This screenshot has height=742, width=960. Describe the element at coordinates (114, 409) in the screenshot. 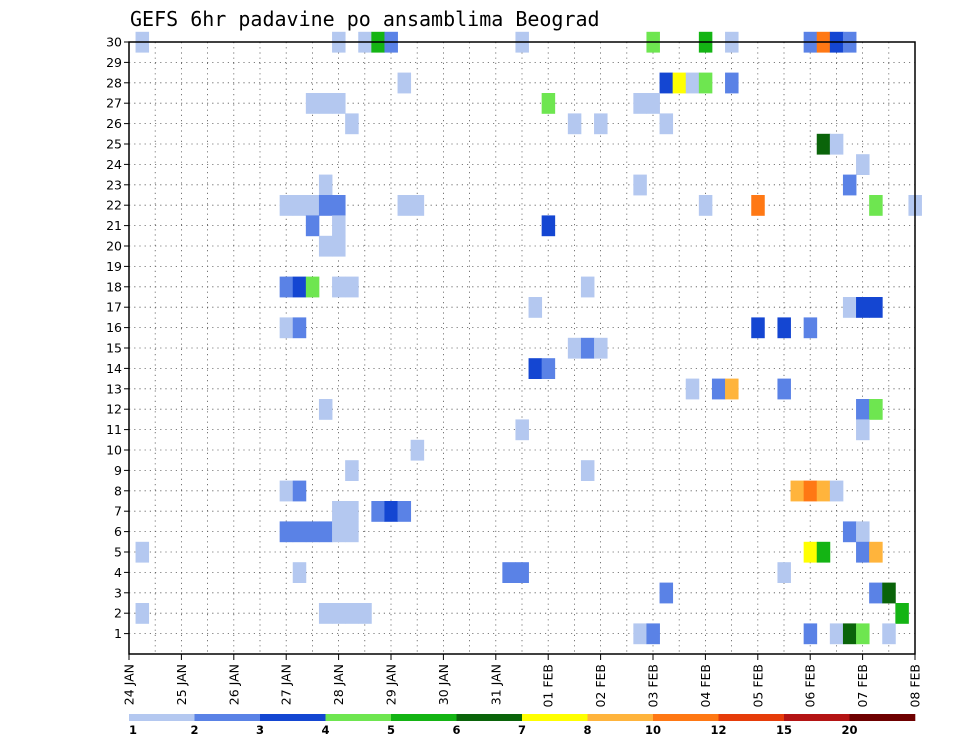

I see `y-tick-label: 12` at that location.